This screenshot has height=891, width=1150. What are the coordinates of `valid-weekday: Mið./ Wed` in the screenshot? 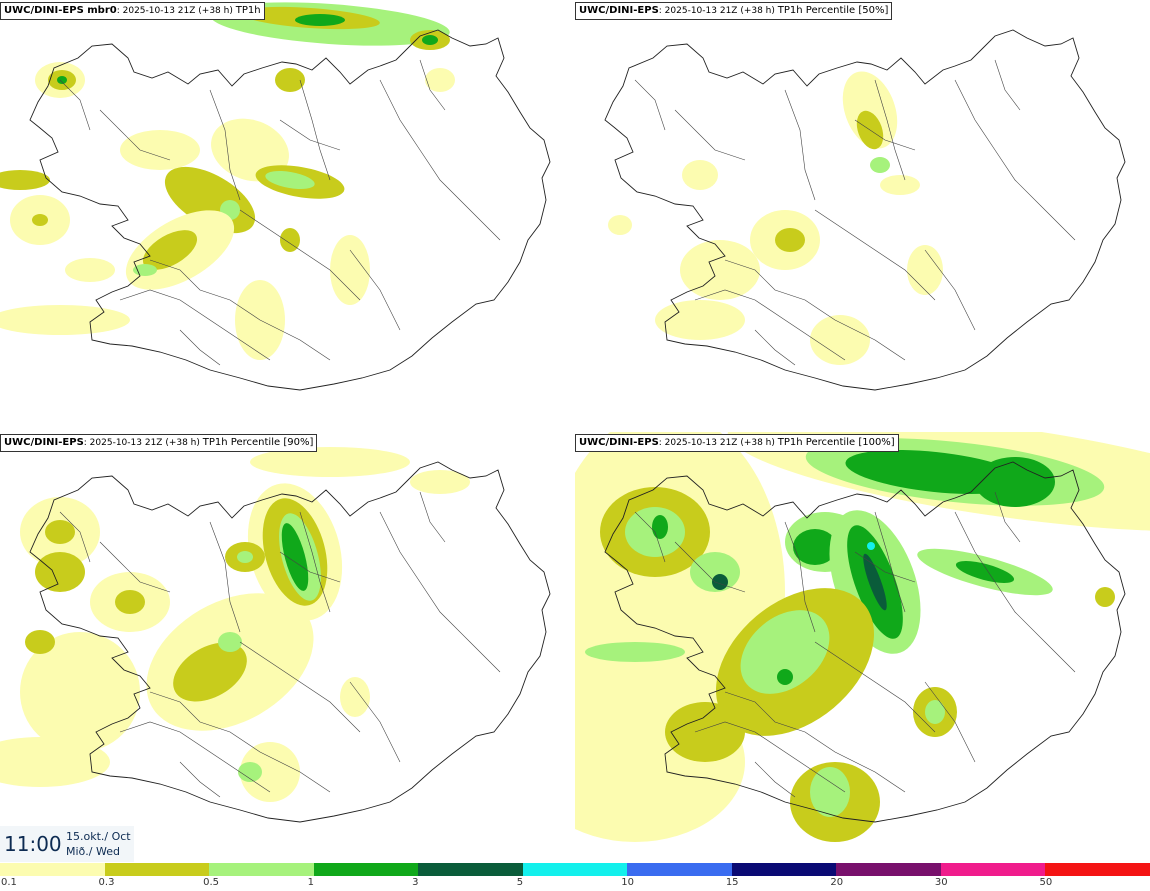 It's located at (93, 851).